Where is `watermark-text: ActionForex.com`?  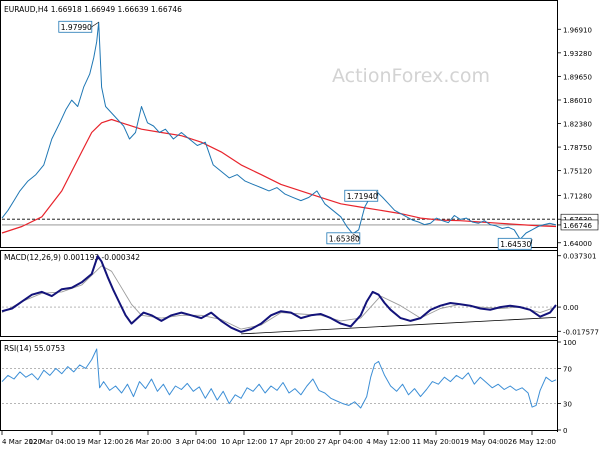 watermark-text: ActionForex.com is located at coordinates (411, 76).